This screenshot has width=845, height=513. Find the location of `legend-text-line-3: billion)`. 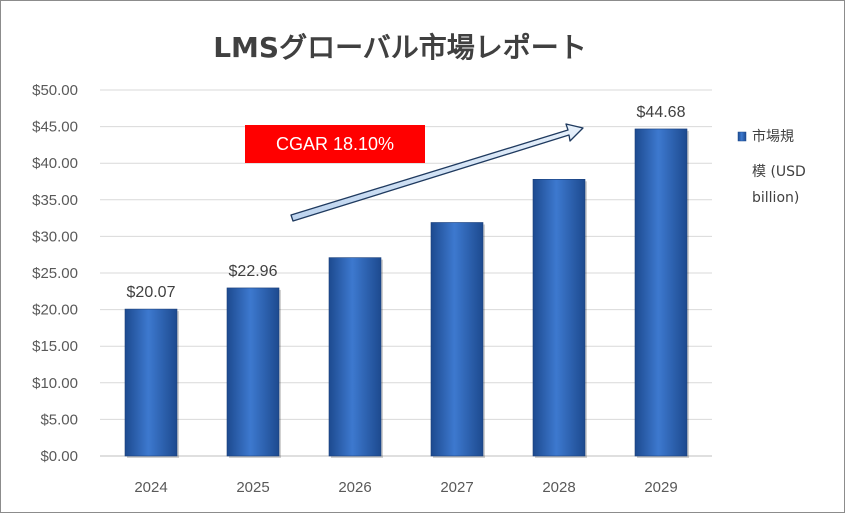

legend-text-line-3: billion) is located at coordinates (775, 198).